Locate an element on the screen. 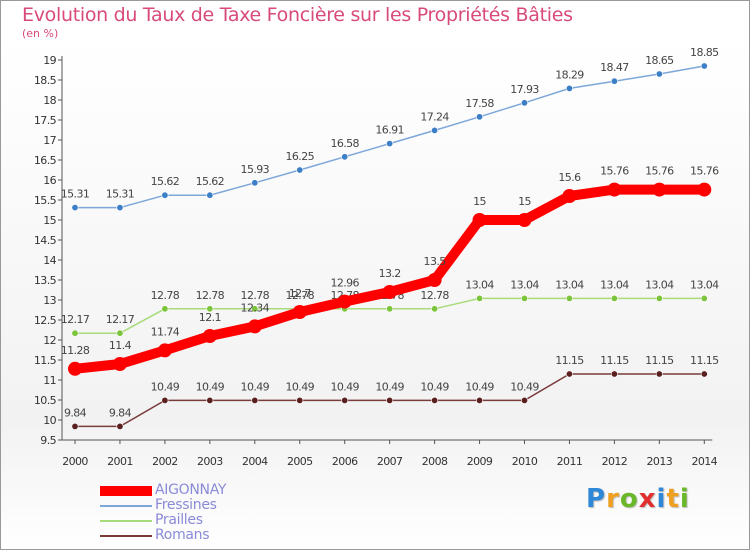  data-label-aigonnay: 12.1 is located at coordinates (210, 317).